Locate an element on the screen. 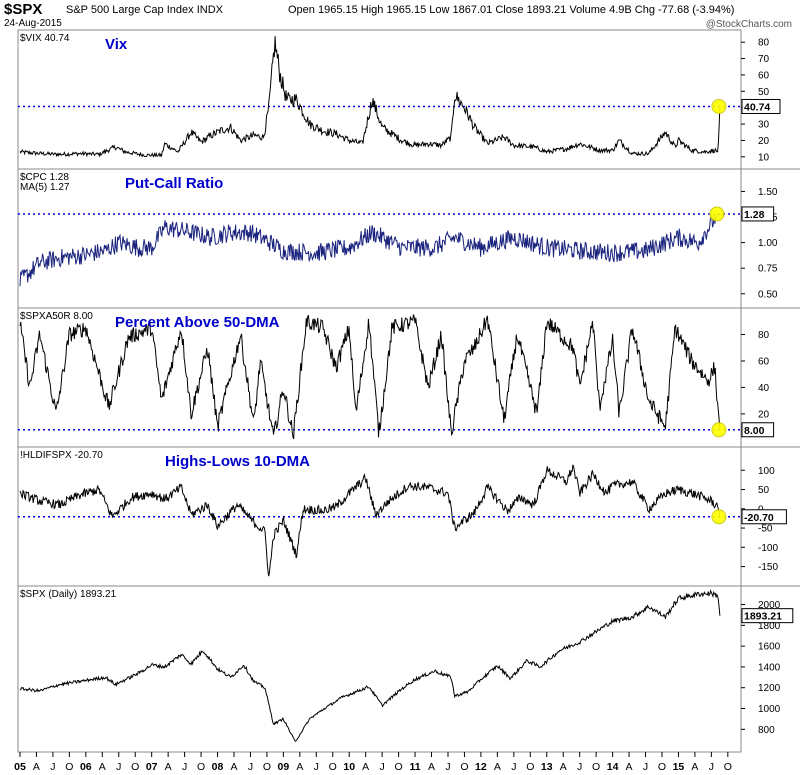 This screenshot has height=775, width=800. y-tick-label: -150 is located at coordinates (768, 567).